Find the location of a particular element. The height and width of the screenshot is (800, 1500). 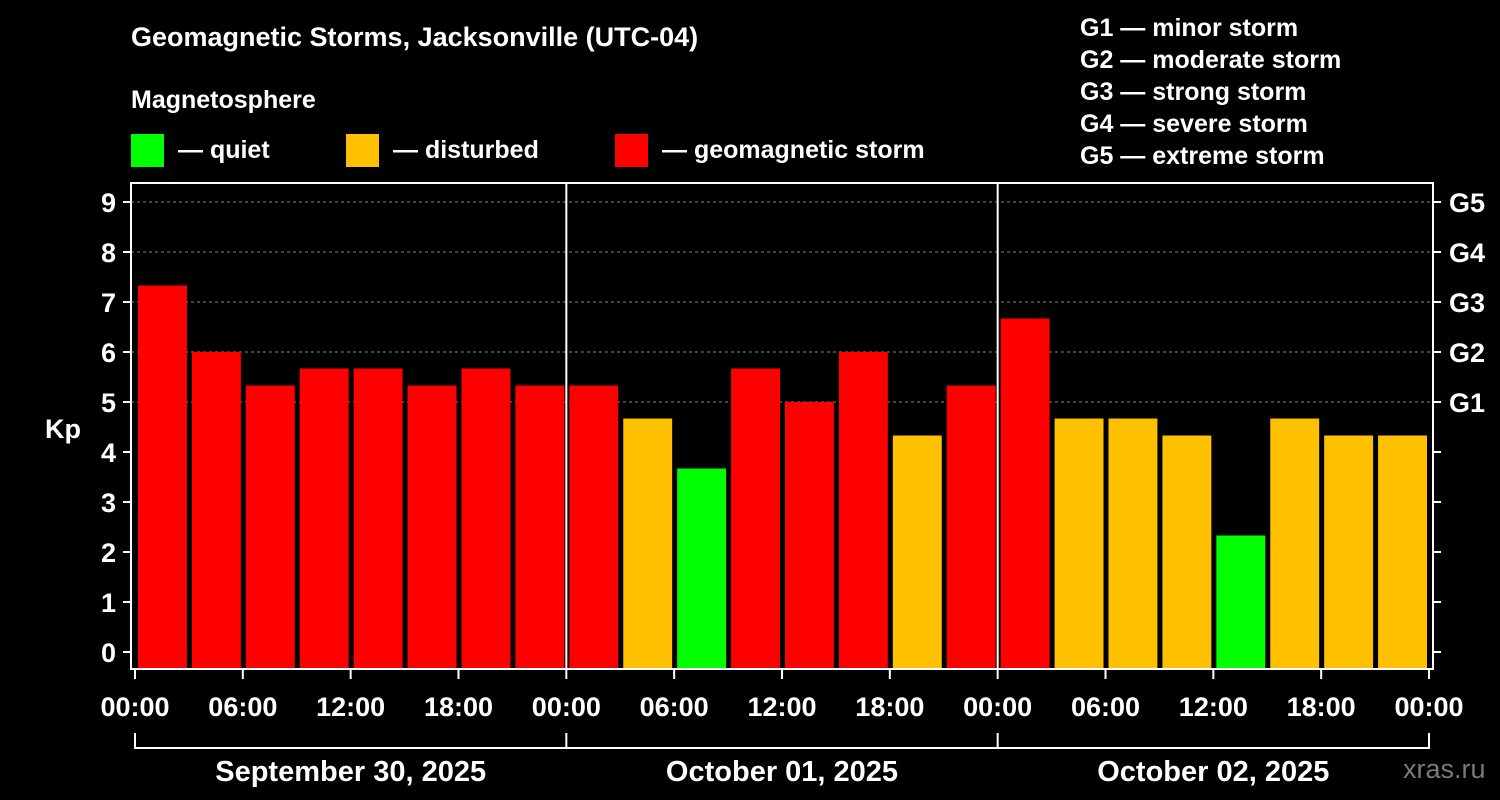

g-scale-item: G4 — severe storm is located at coordinates (1194, 124).